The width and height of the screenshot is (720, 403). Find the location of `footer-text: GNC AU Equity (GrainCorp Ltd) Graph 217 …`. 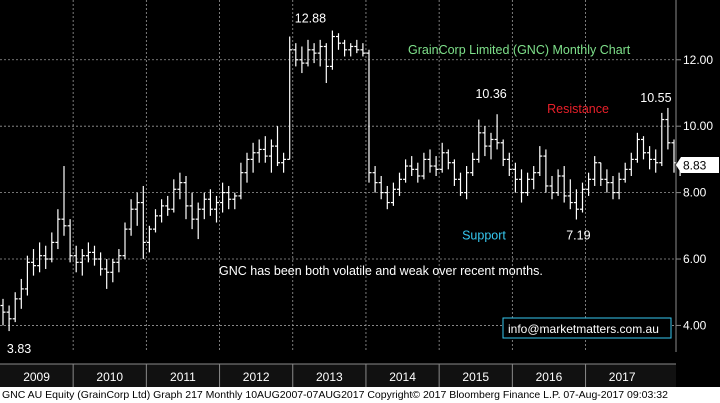

footer-text: GNC AU Equity (GrainCorp Ltd) Graph 217 … is located at coordinates (335, 395).